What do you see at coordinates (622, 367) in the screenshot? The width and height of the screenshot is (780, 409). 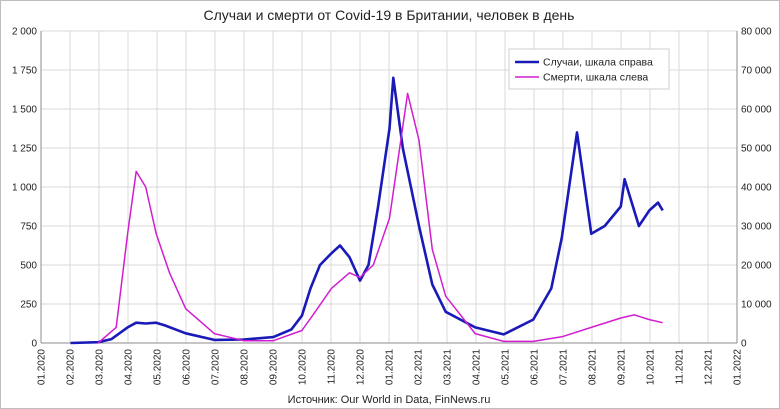 I see `x-tick-label: 09.2021` at bounding box center [622, 367].